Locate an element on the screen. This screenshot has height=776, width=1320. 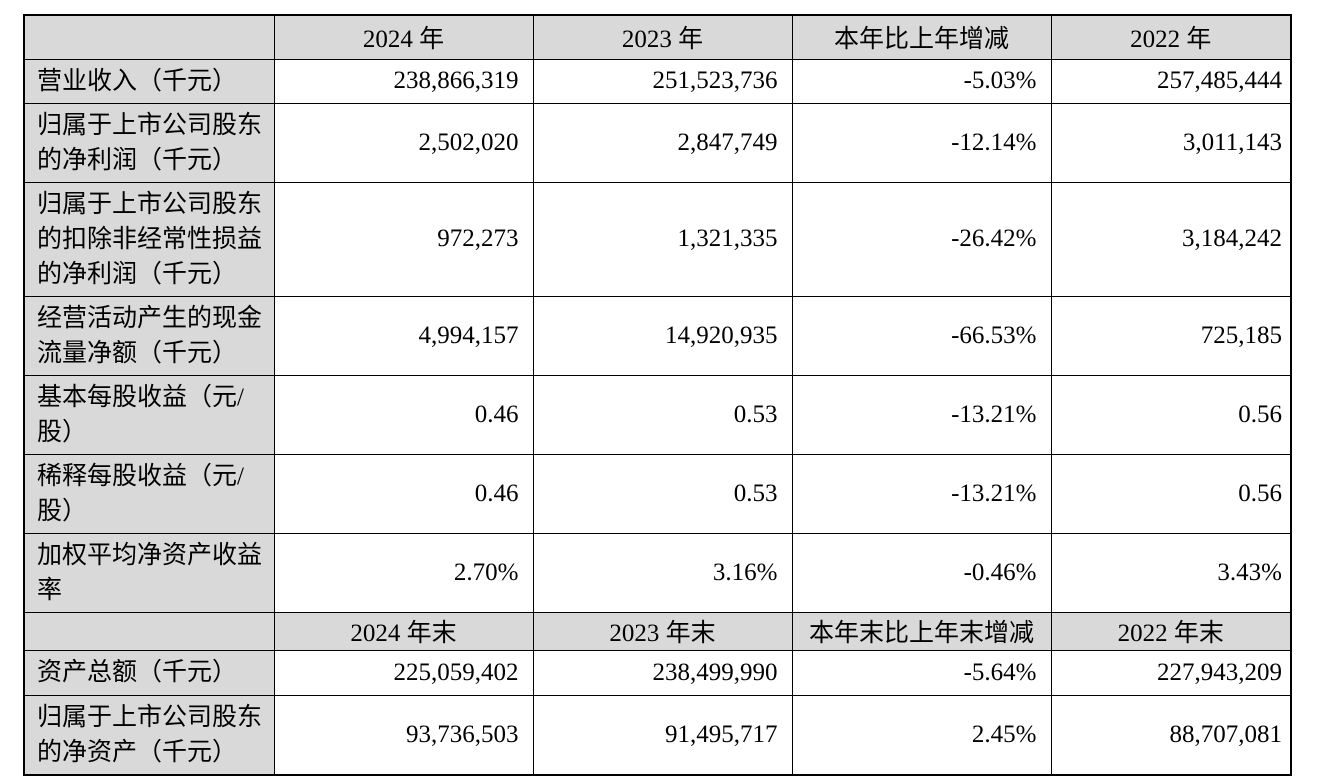
row-label: 加权平均净资产收益 率 is located at coordinates (149, 572).